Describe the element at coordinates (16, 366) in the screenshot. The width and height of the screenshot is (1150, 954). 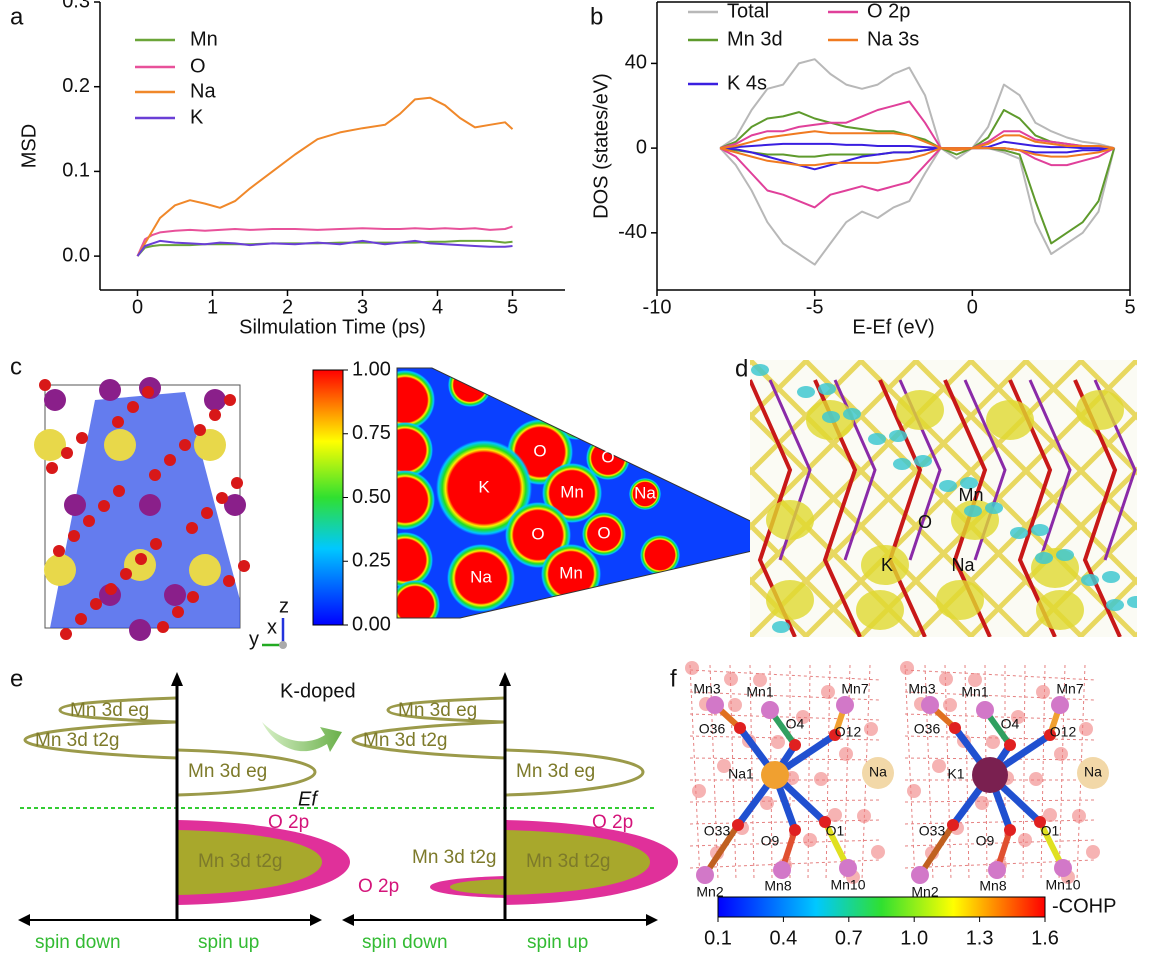
I see `panel-label: c` at that location.